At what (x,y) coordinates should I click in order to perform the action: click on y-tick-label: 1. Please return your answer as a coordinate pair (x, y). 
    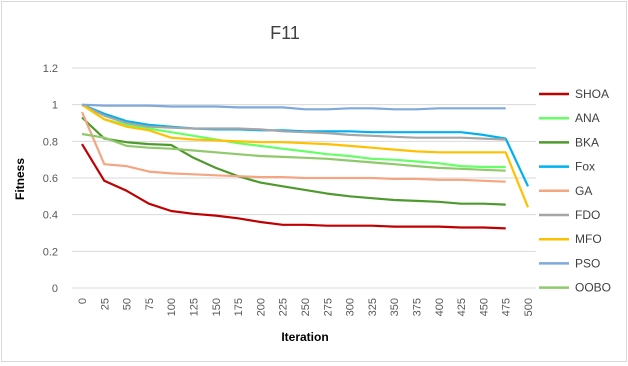
    Looking at the image, I should click on (55, 106).